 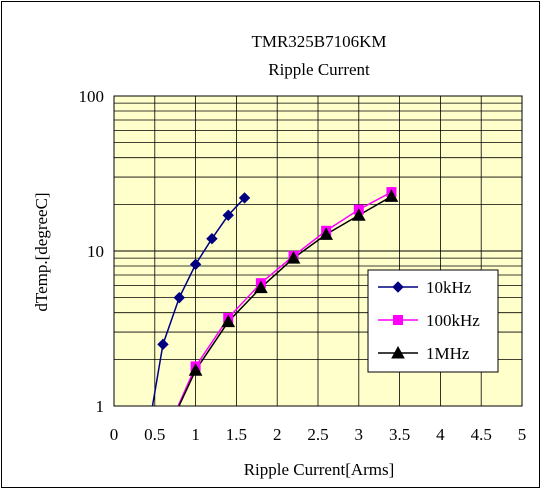 What do you see at coordinates (449, 287) in the screenshot?
I see `legend-label-10khz: 10kHz` at bounding box center [449, 287].